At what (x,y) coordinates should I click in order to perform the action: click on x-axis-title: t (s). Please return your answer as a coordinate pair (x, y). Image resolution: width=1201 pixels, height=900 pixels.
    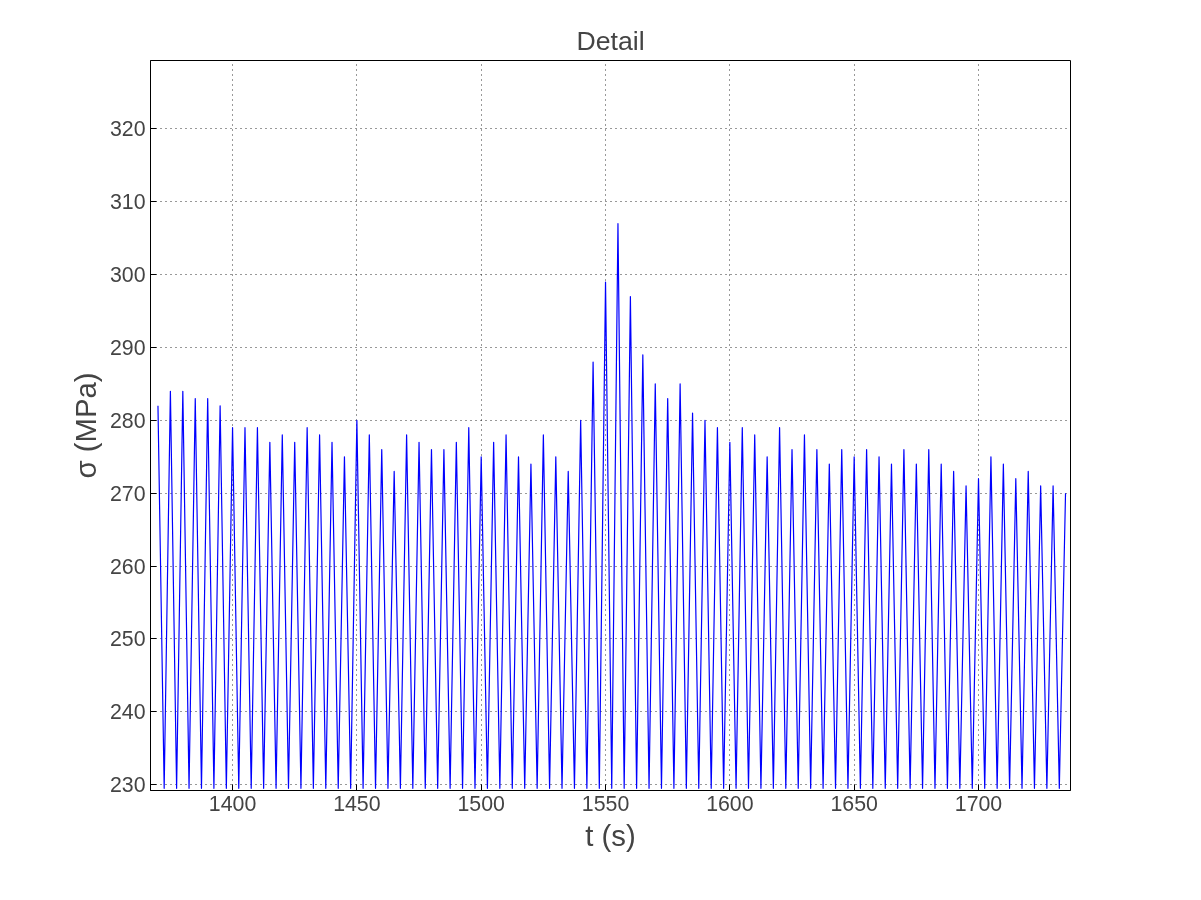
    Looking at the image, I should click on (610, 835).